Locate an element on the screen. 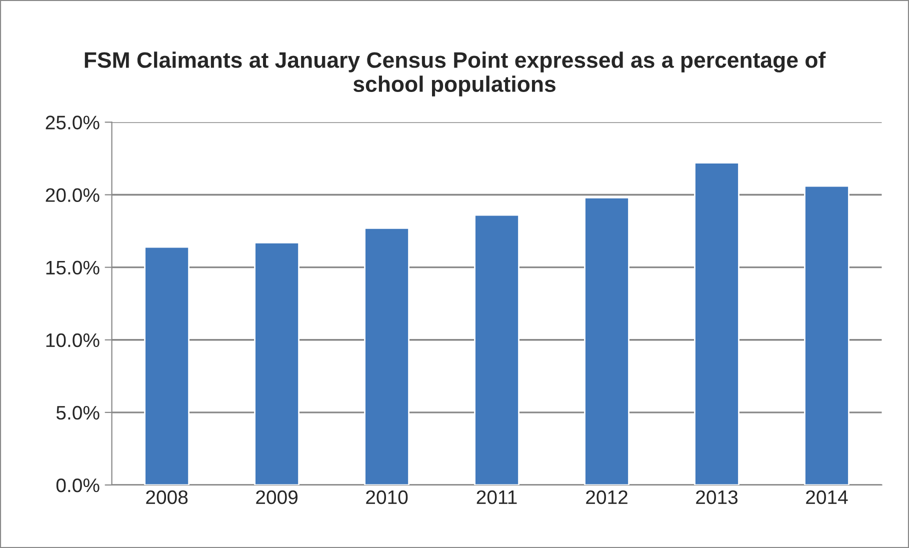 Image resolution: width=909 pixels, height=548 pixels. x-tick-label: 2010 is located at coordinates (387, 497).